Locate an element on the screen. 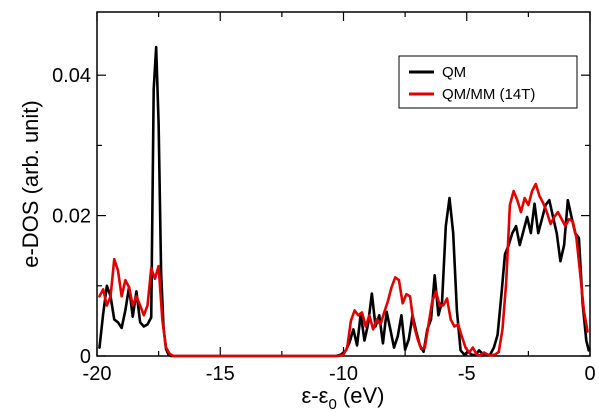  x-tick-label: -10 is located at coordinates (343, 374).